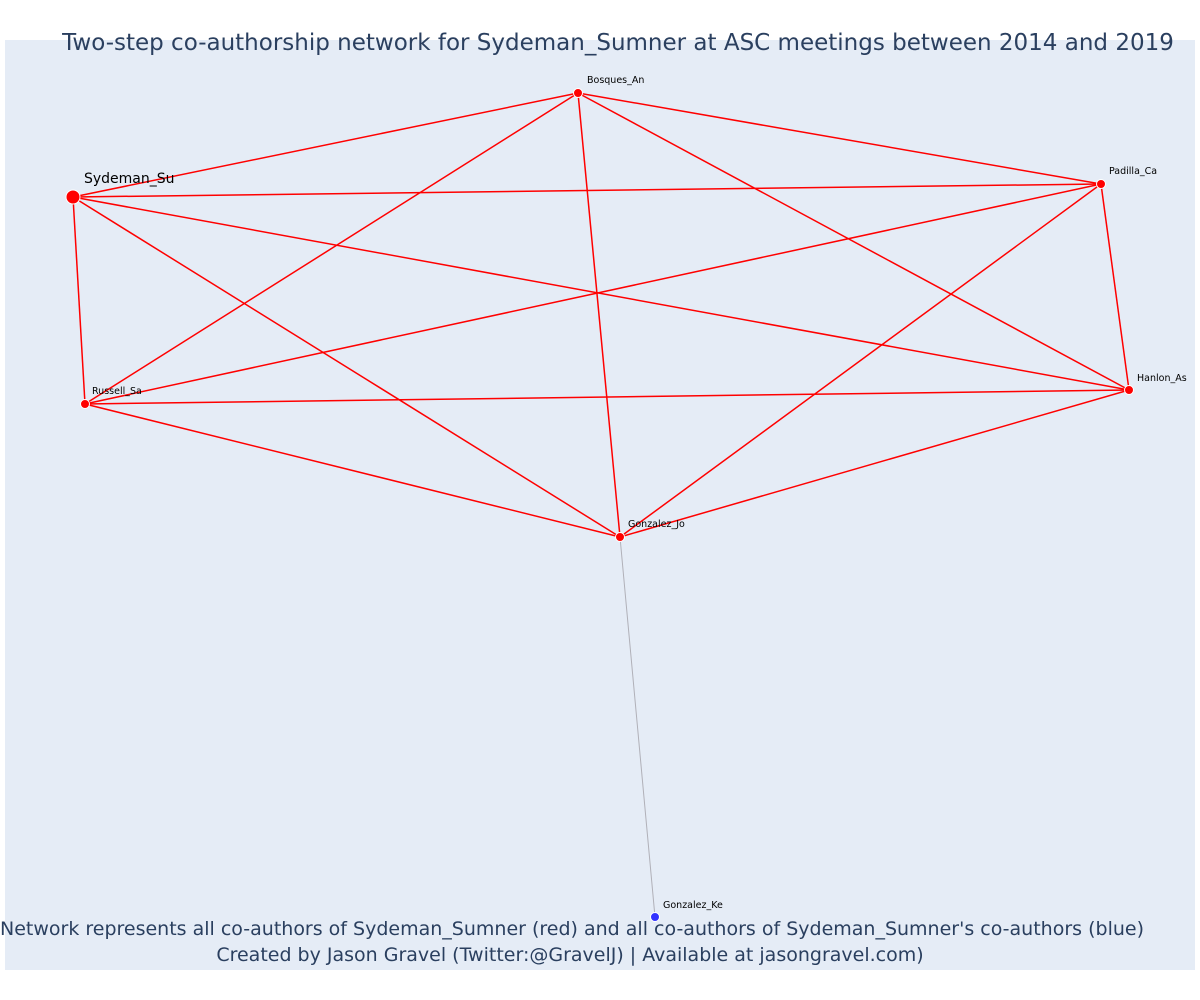 The width and height of the screenshot is (1200, 1000). Describe the element at coordinates (655, 917) in the screenshot. I see `node-gonzalez_ke` at that location.